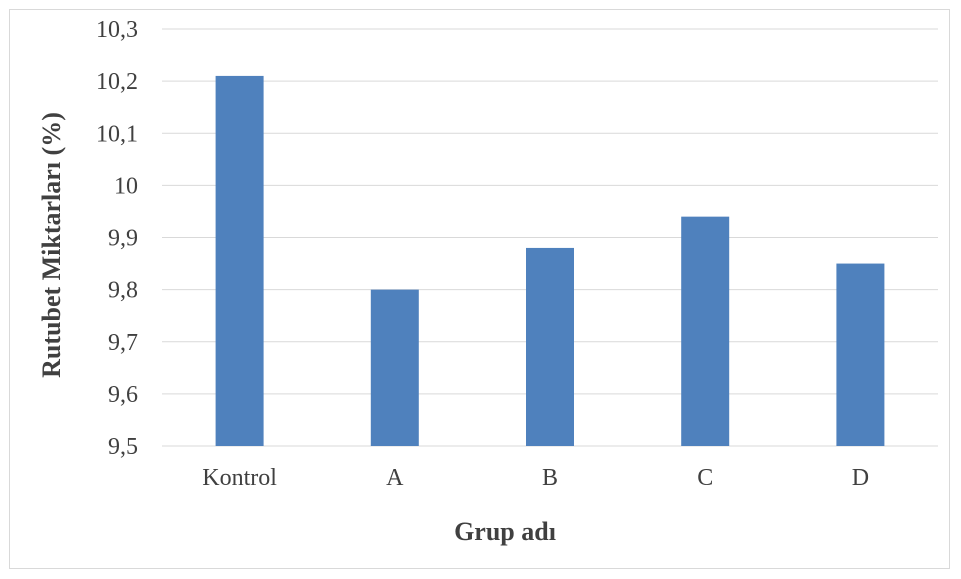 This screenshot has height=579, width=961. I want to click on y-axis-title: Rutubet Miktarları (%), so click(51, 245).